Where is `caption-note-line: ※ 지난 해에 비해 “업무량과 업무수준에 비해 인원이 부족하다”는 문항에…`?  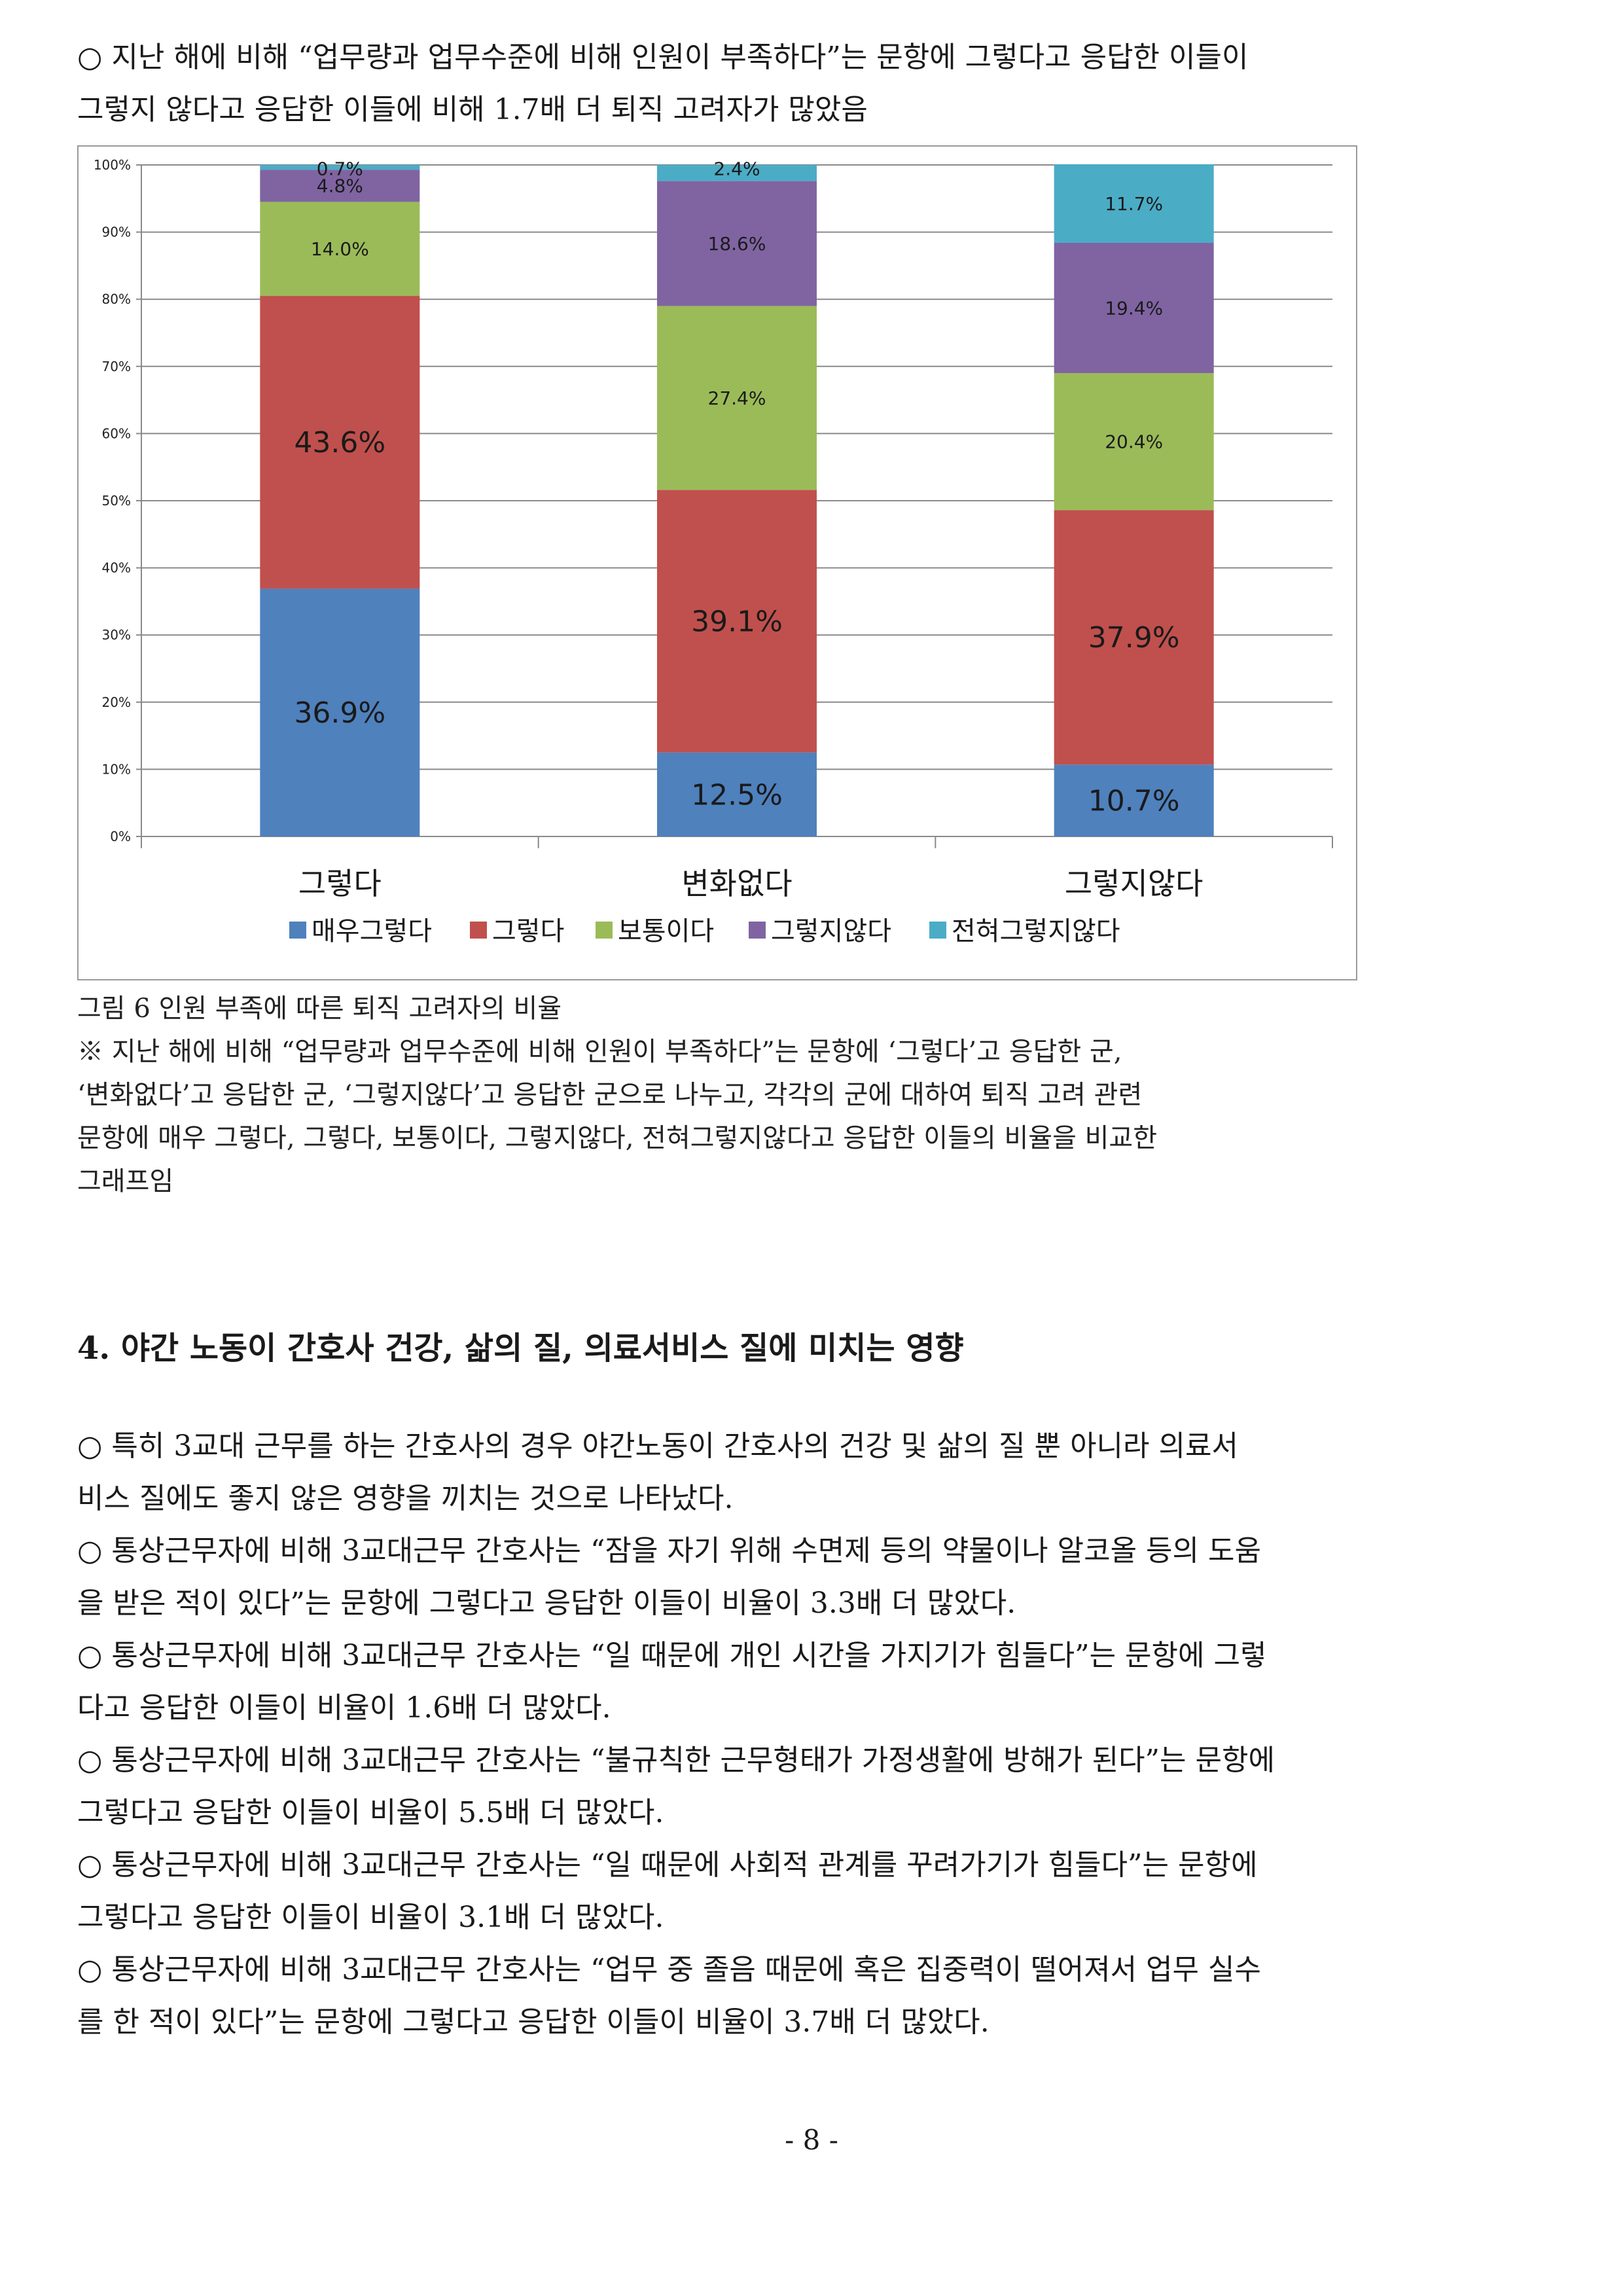
caption-note-line: ※ 지난 해에 비해 “업무량과 업무수준에 비해 인원이 부족하다”는 문항에… is located at coordinates (599, 1052).